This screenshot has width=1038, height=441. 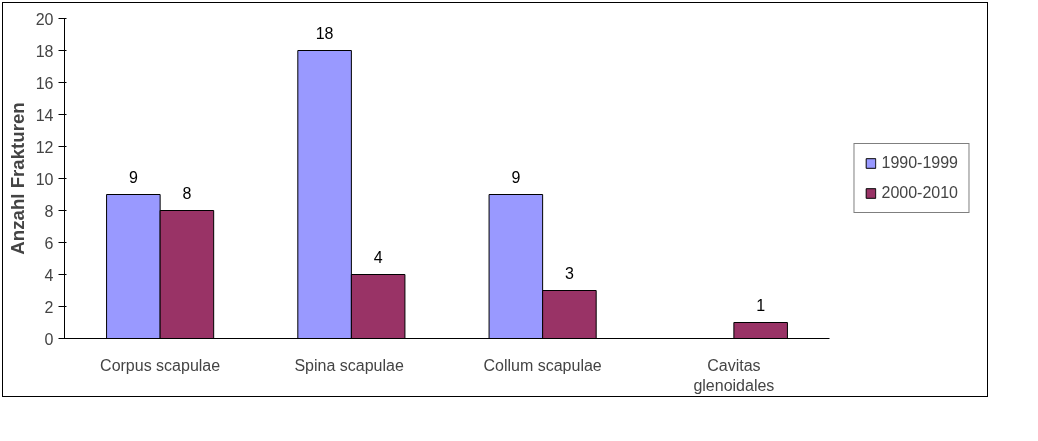 What do you see at coordinates (378, 257) in the screenshot?
I see `data-label: 4` at bounding box center [378, 257].